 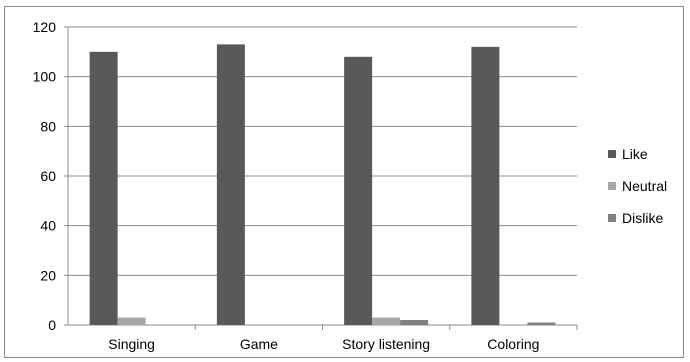 What do you see at coordinates (642, 218) in the screenshot?
I see `legend-label-dislike: Dislike` at bounding box center [642, 218].